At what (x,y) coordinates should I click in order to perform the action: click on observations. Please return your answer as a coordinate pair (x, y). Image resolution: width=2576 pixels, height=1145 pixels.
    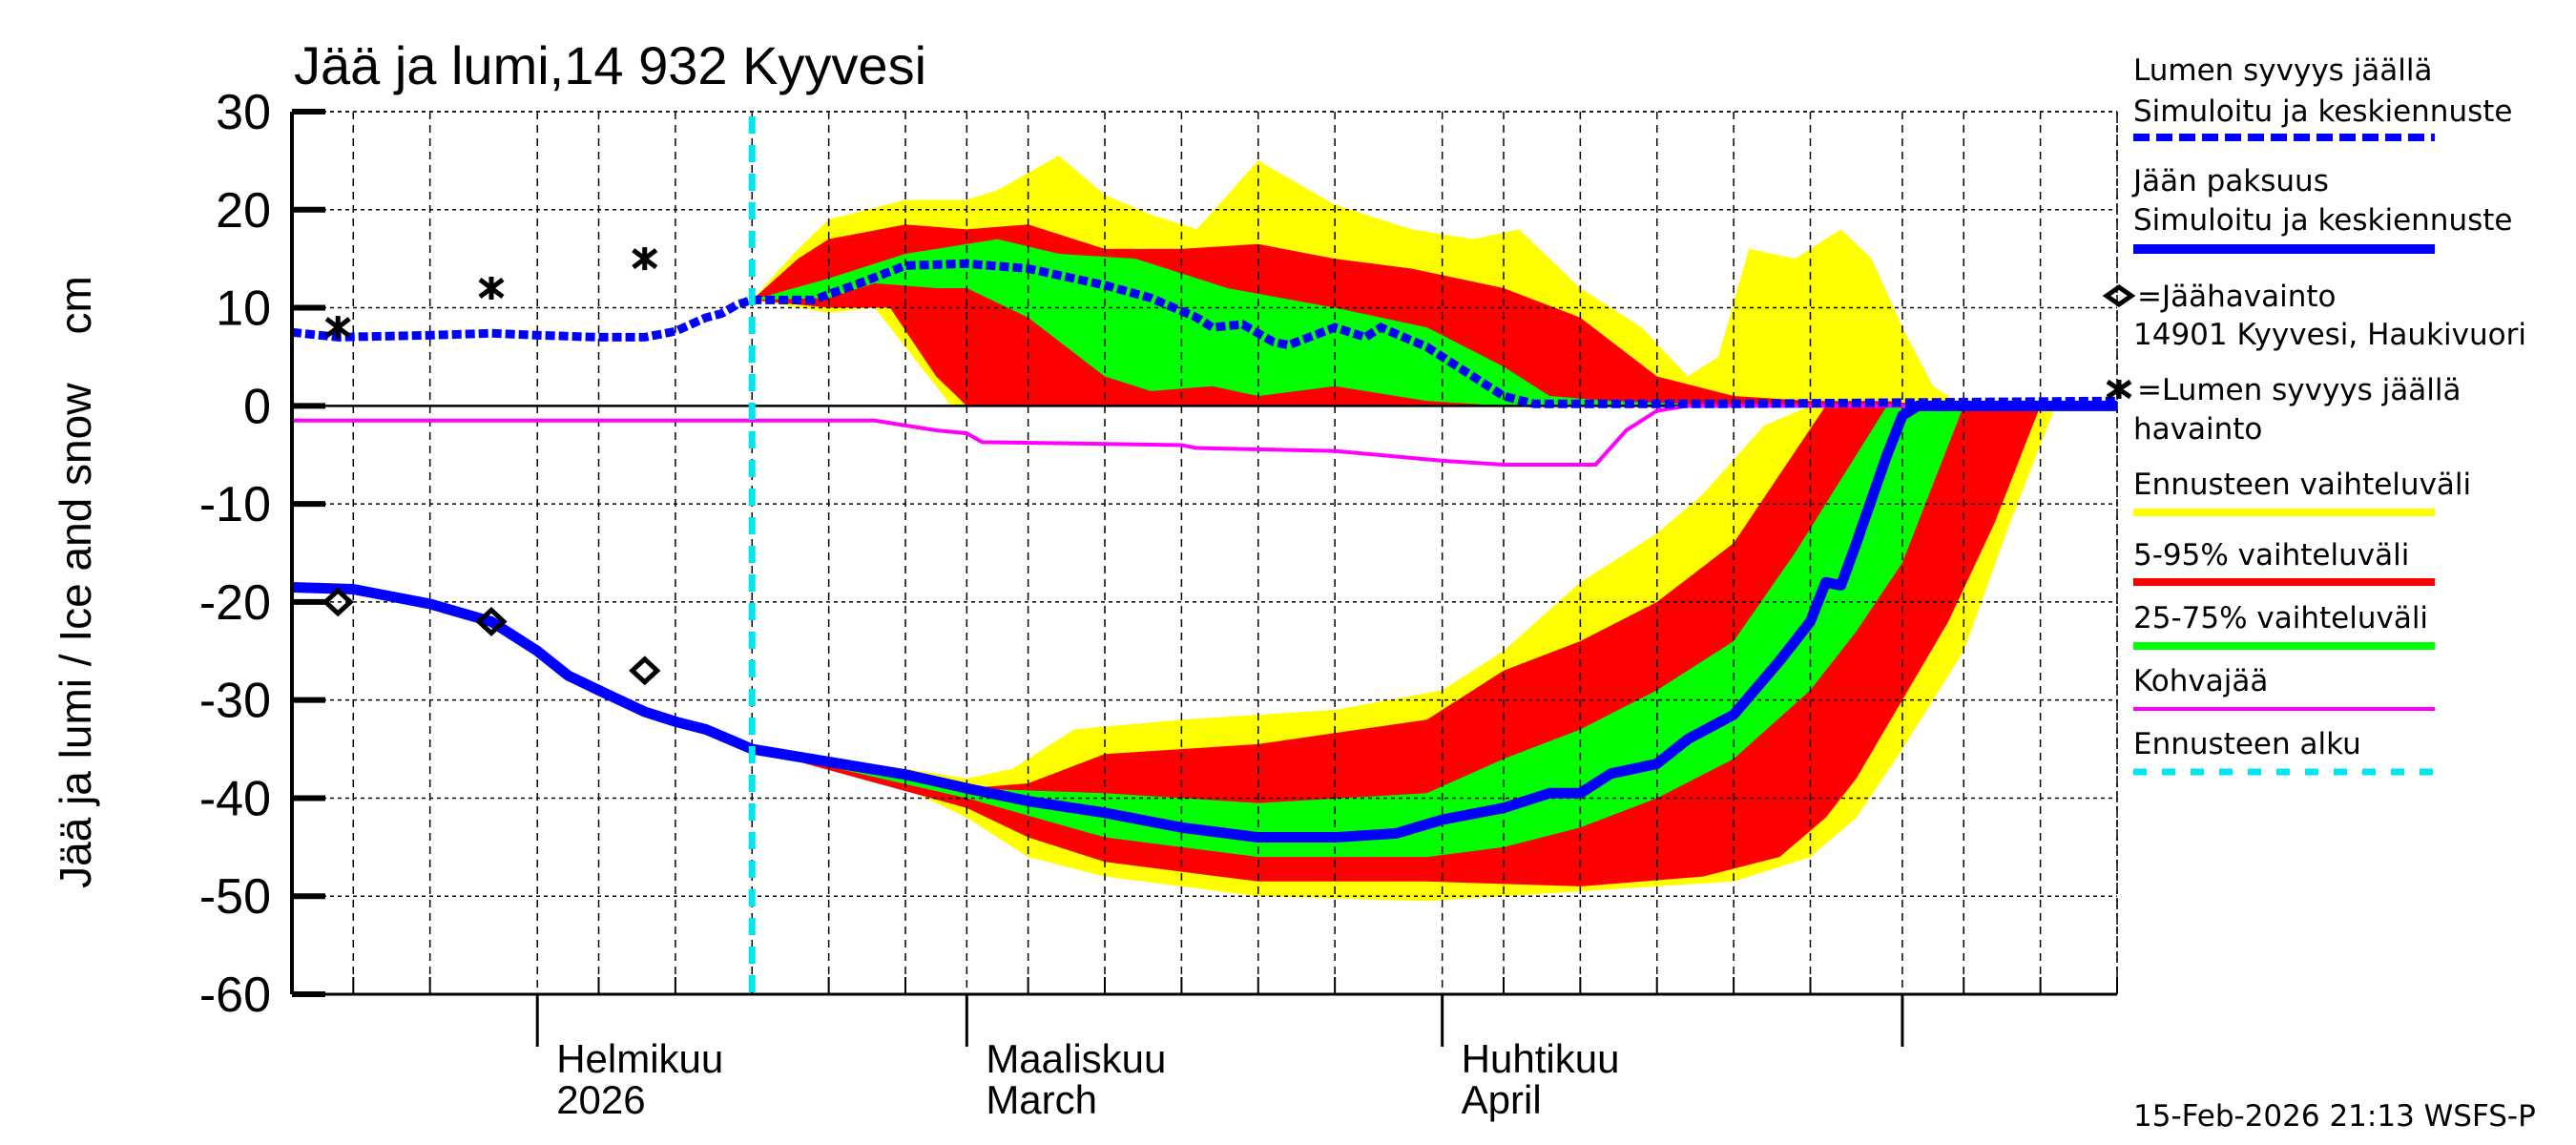
    Looking at the image, I should click on (491, 467).